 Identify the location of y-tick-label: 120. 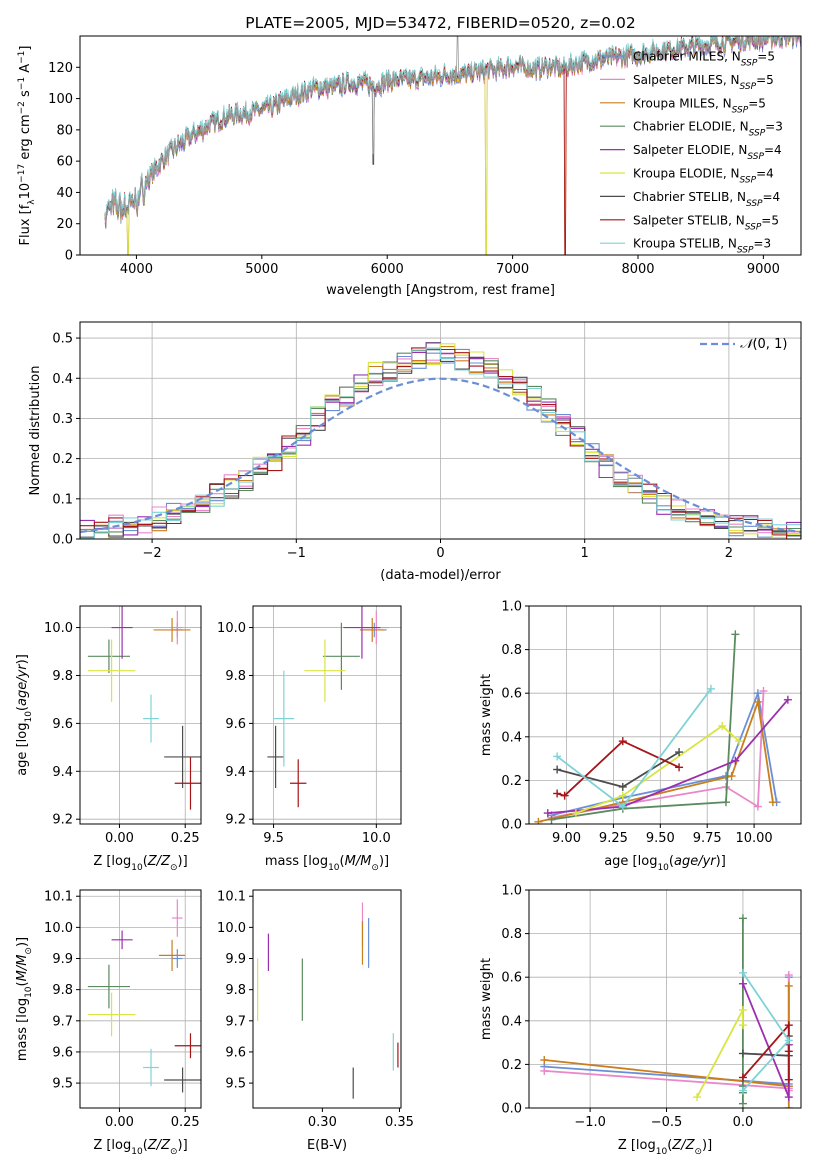
(60, 68).